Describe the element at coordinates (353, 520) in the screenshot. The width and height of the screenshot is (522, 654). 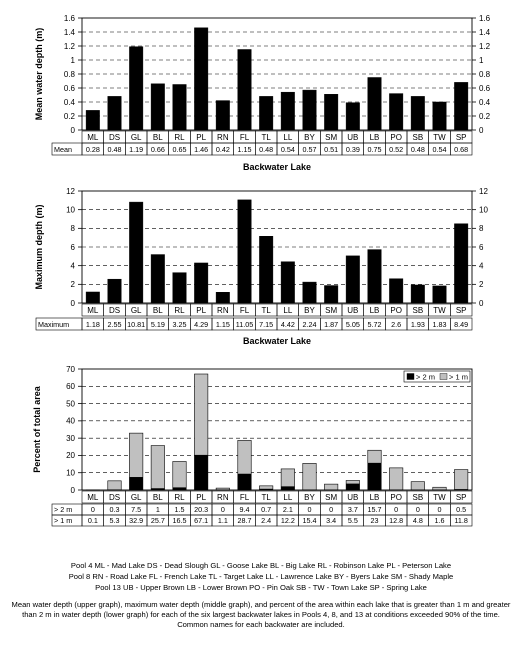
I see `table-value: 5.5` at that location.